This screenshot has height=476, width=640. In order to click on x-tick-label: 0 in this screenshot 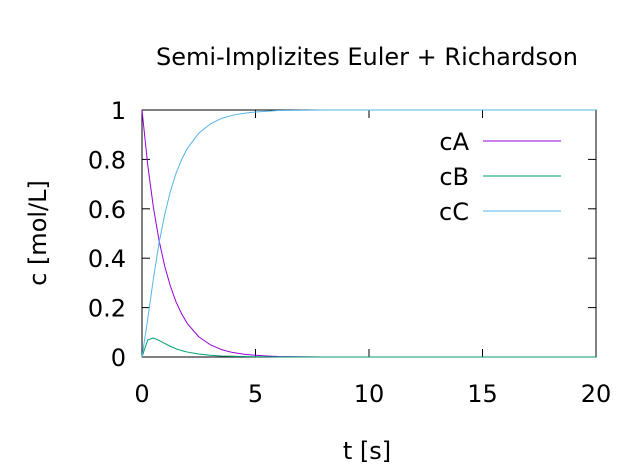, I will do `click(141, 394)`.